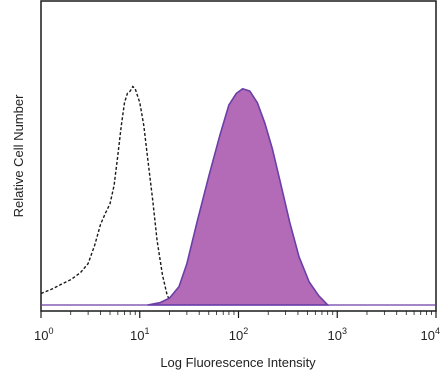 The image size is (442, 378). I want to click on x-tick-label: 10¹, so click(139, 334).